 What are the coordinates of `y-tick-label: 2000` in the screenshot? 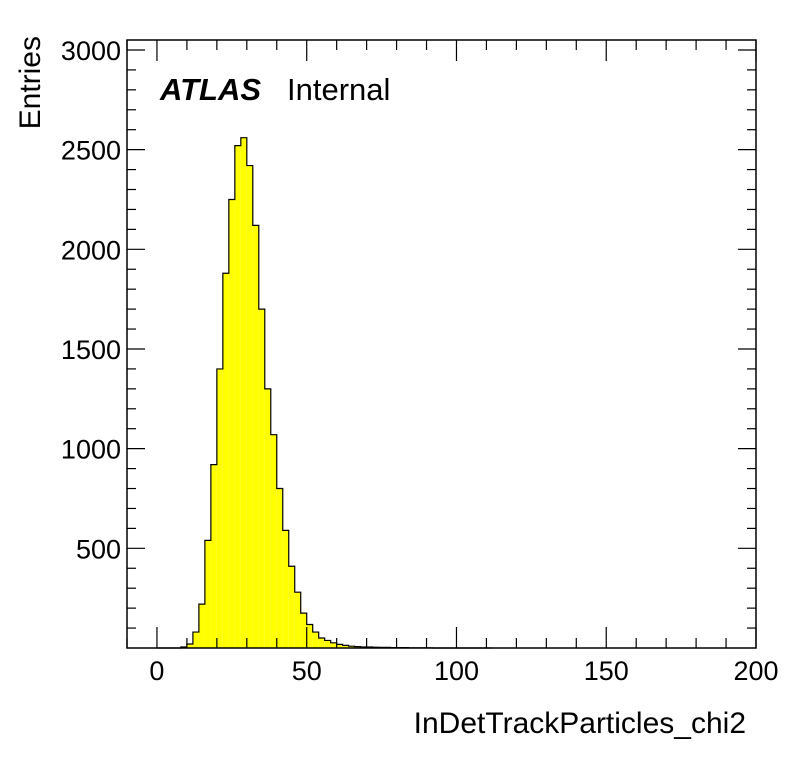 It's located at (91, 250).